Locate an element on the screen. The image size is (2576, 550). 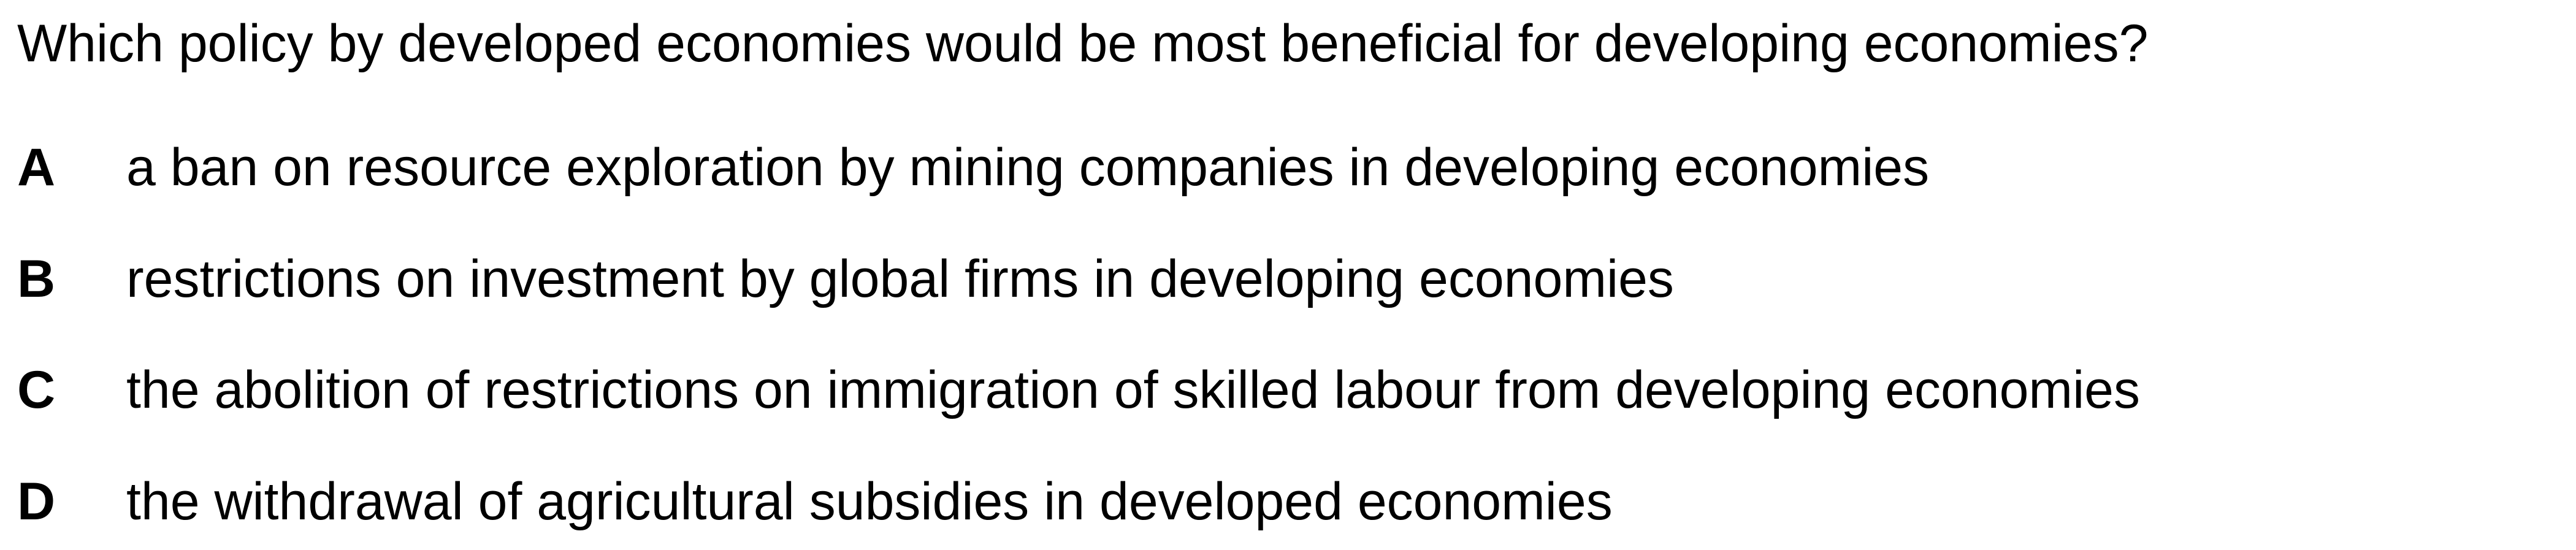
option-letter-b: B is located at coordinates (36, 279).